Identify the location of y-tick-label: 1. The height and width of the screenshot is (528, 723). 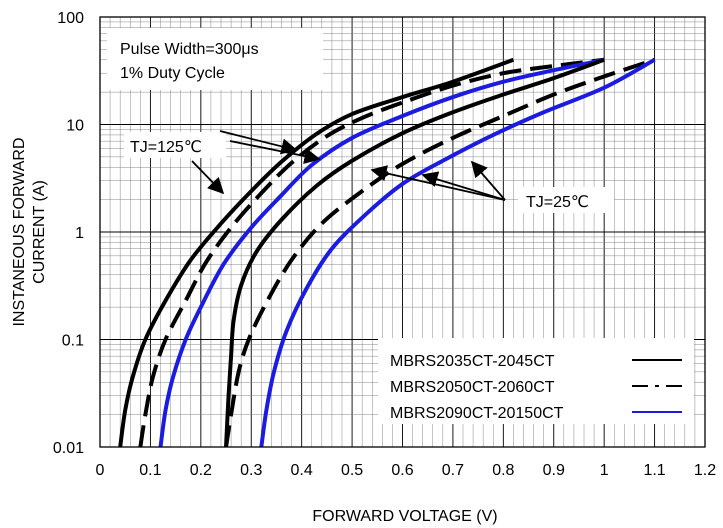
(79, 233).